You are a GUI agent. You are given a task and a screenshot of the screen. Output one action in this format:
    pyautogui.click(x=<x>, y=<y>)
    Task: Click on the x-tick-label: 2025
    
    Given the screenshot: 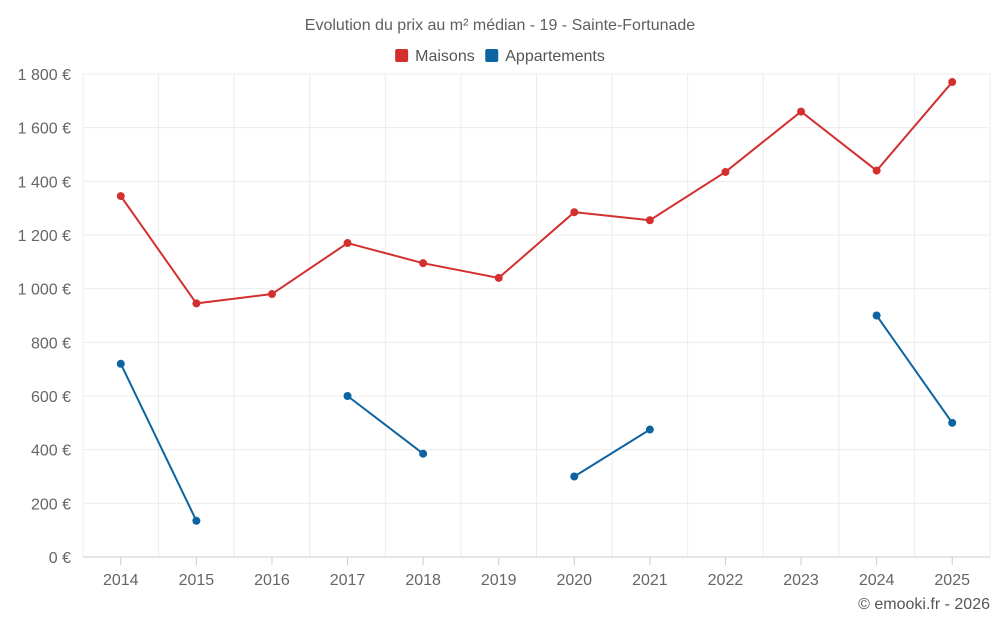 What is the action you would take?
    pyautogui.click(x=952, y=580)
    